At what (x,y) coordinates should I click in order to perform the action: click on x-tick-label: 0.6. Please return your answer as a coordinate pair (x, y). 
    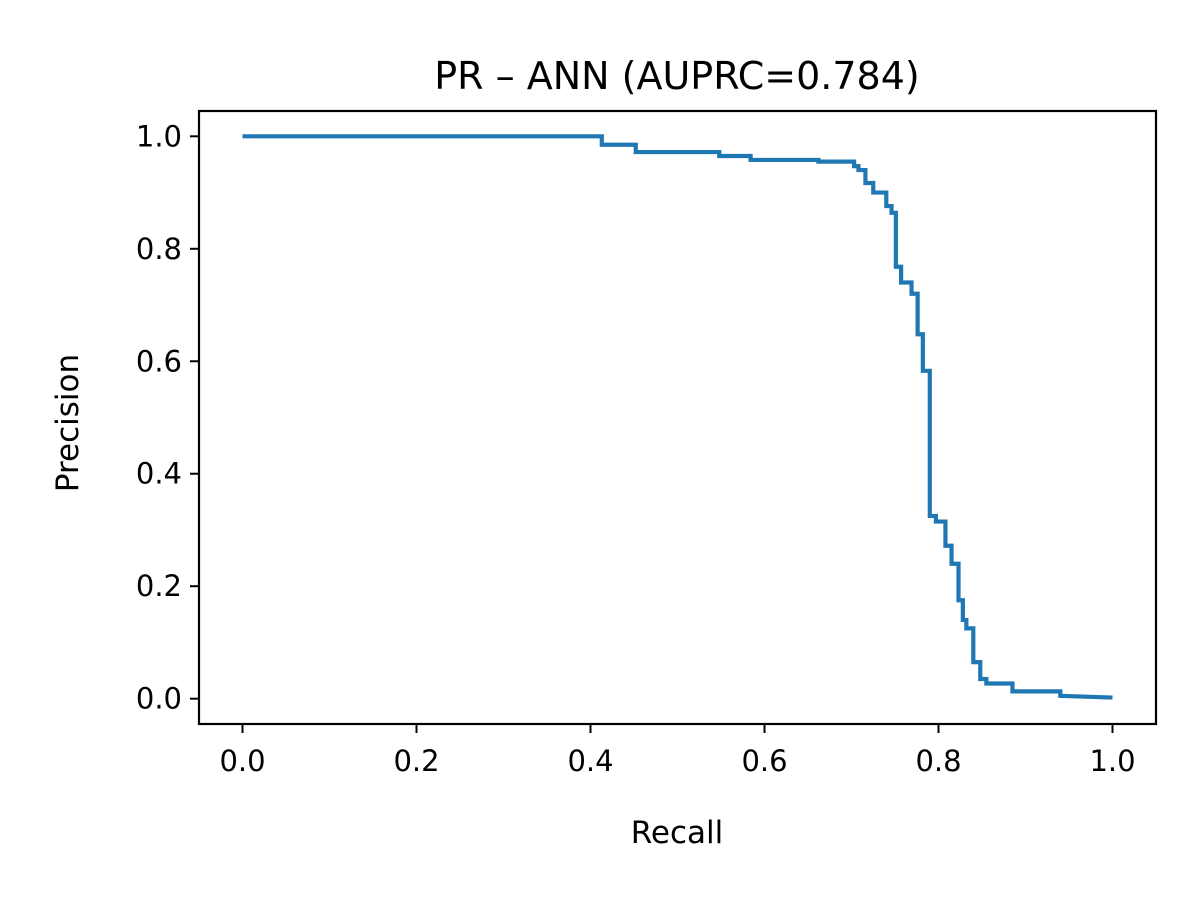
    Looking at the image, I should click on (764, 761).